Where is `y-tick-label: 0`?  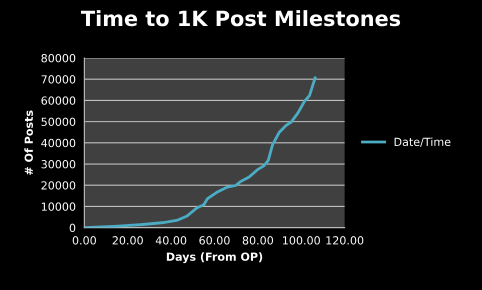
y-tick-label: 0 is located at coordinates (73, 228).